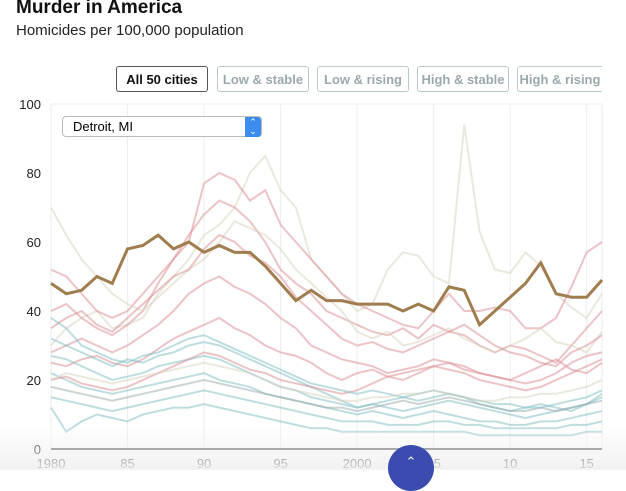 The width and height of the screenshot is (626, 491). Describe the element at coordinates (51, 463) in the screenshot. I see `x-tick-label: 1980` at that location.